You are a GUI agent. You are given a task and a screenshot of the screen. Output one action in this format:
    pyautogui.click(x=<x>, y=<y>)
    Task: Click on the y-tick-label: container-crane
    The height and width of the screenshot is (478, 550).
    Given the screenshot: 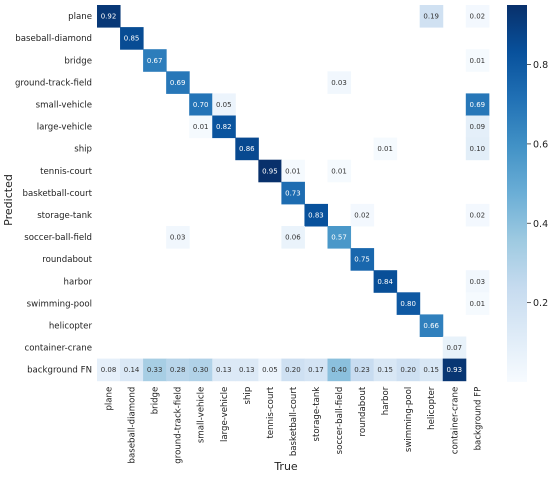 What is the action you would take?
    pyautogui.click(x=58, y=349)
    